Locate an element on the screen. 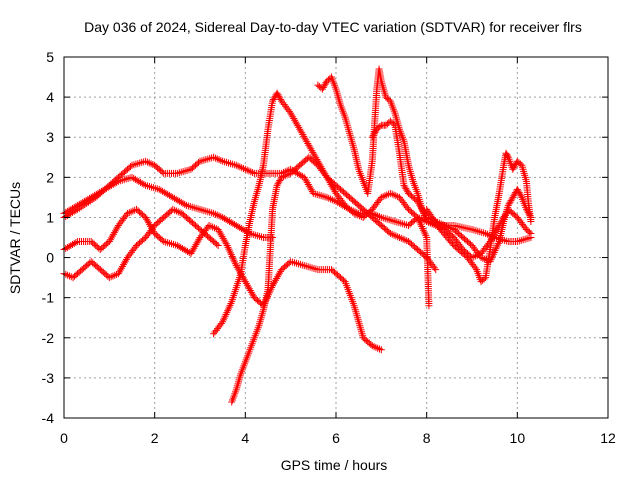  series-t1 is located at coordinates (297, 199).